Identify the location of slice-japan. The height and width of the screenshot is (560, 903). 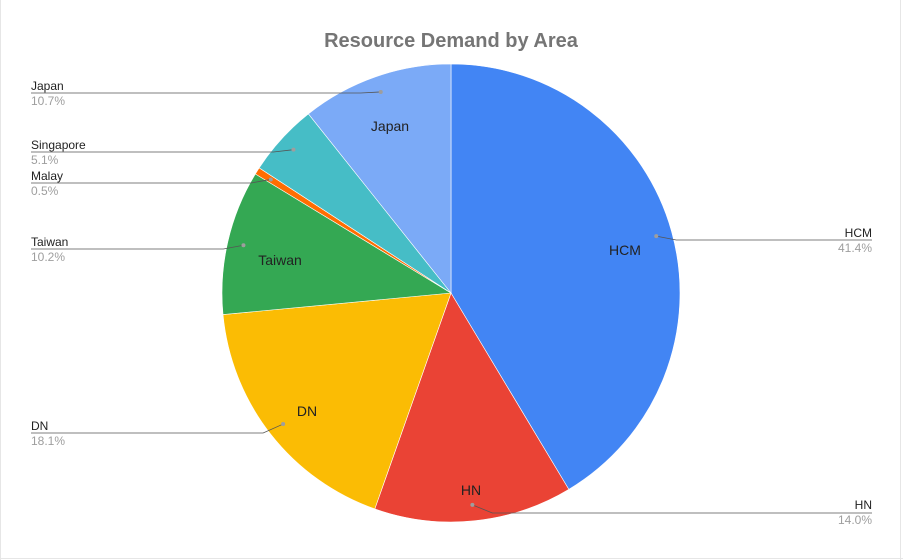
(379, 178).